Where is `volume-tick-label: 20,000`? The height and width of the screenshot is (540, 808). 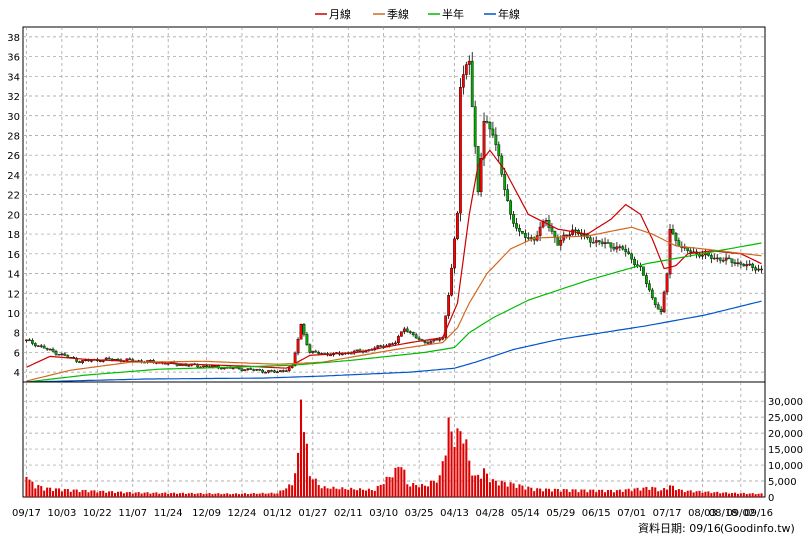
volume-tick-label: 20,000 is located at coordinates (785, 434).